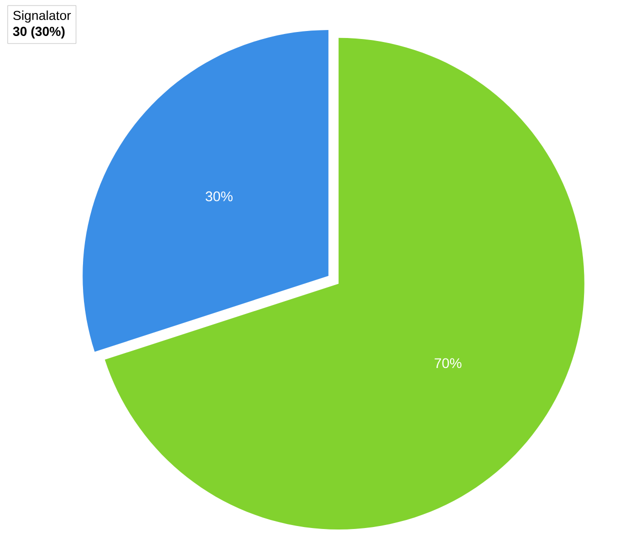  I want to click on data-label: 70%, so click(448, 363).